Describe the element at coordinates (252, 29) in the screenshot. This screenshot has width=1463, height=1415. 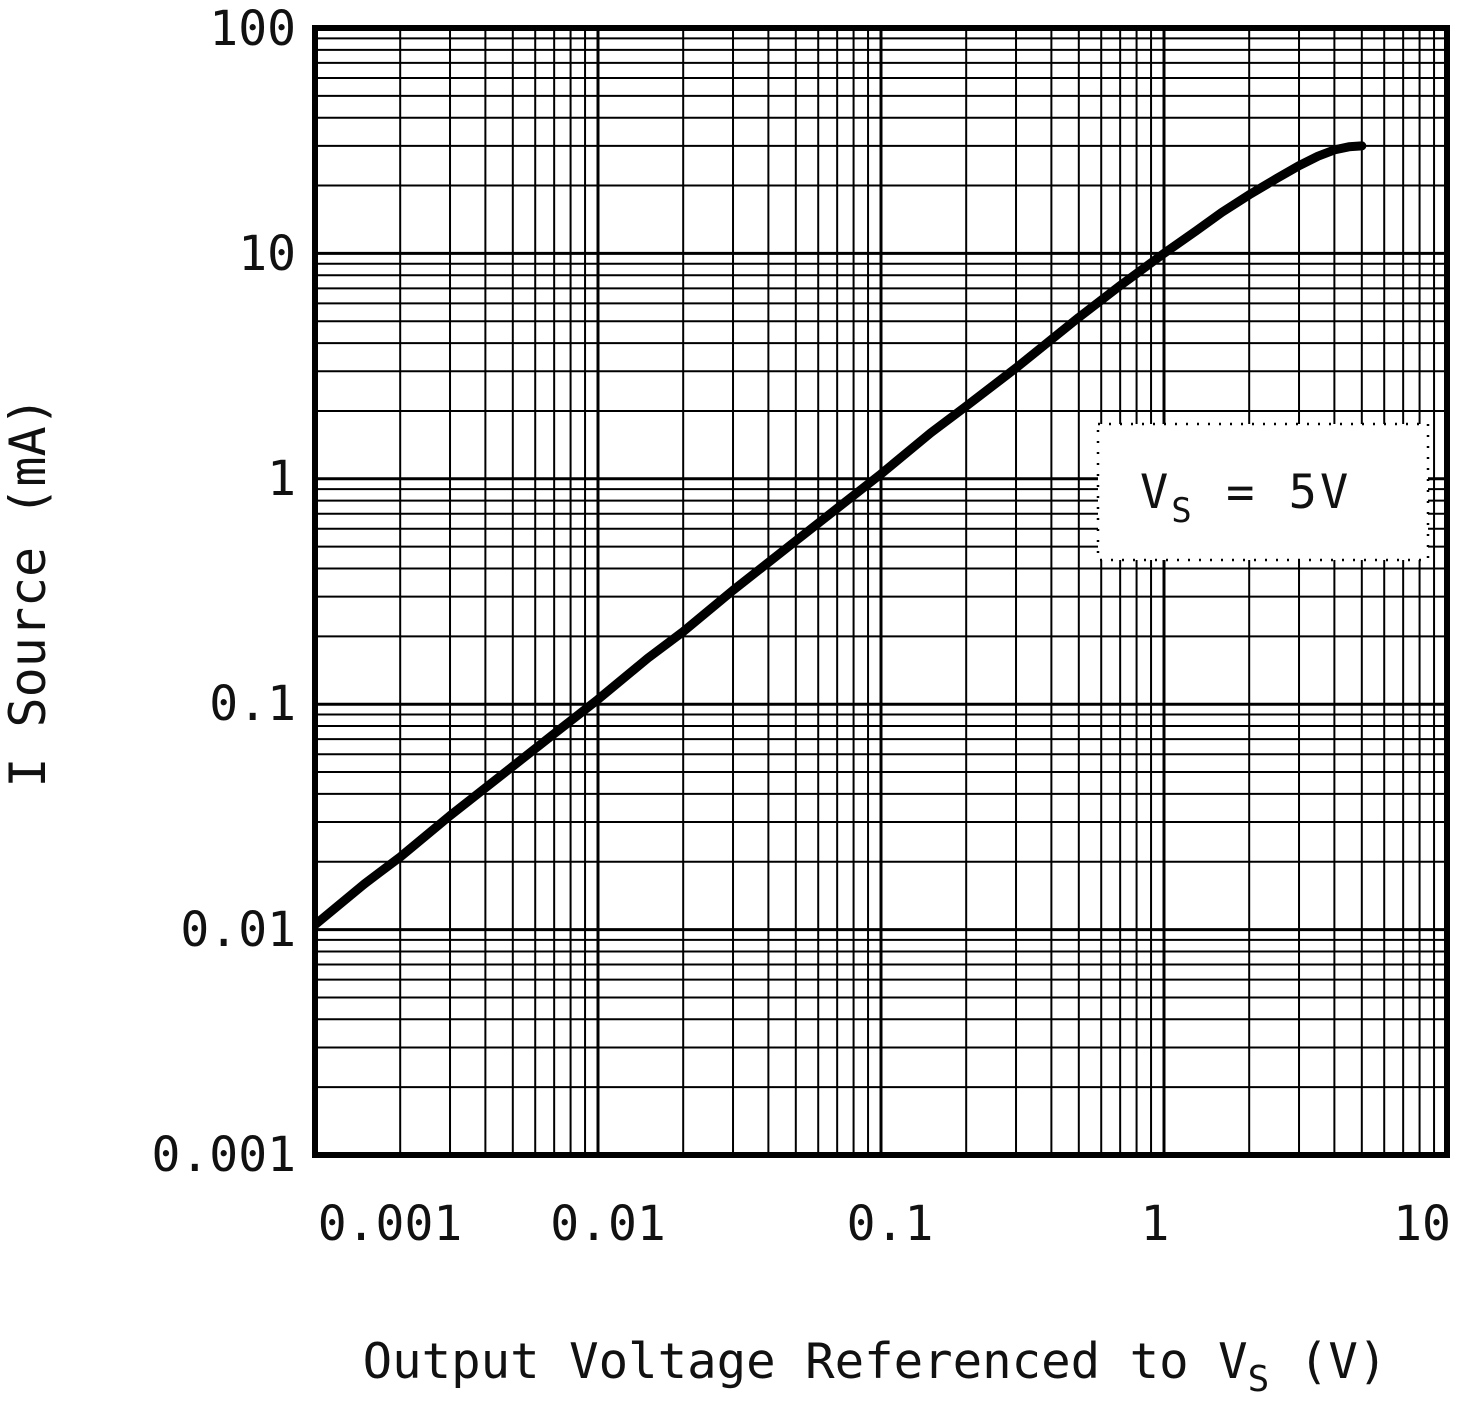
I see `y-tick-label: 100` at that location.